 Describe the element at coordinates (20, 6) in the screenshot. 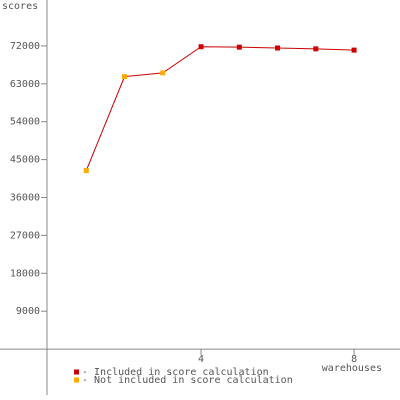

I see `y-axis-label: scores` at that location.